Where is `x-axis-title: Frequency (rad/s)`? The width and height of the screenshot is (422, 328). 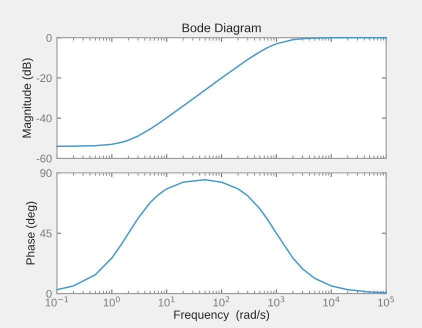
x-axis-title: Frequency (rad/s) is located at coordinates (222, 316).